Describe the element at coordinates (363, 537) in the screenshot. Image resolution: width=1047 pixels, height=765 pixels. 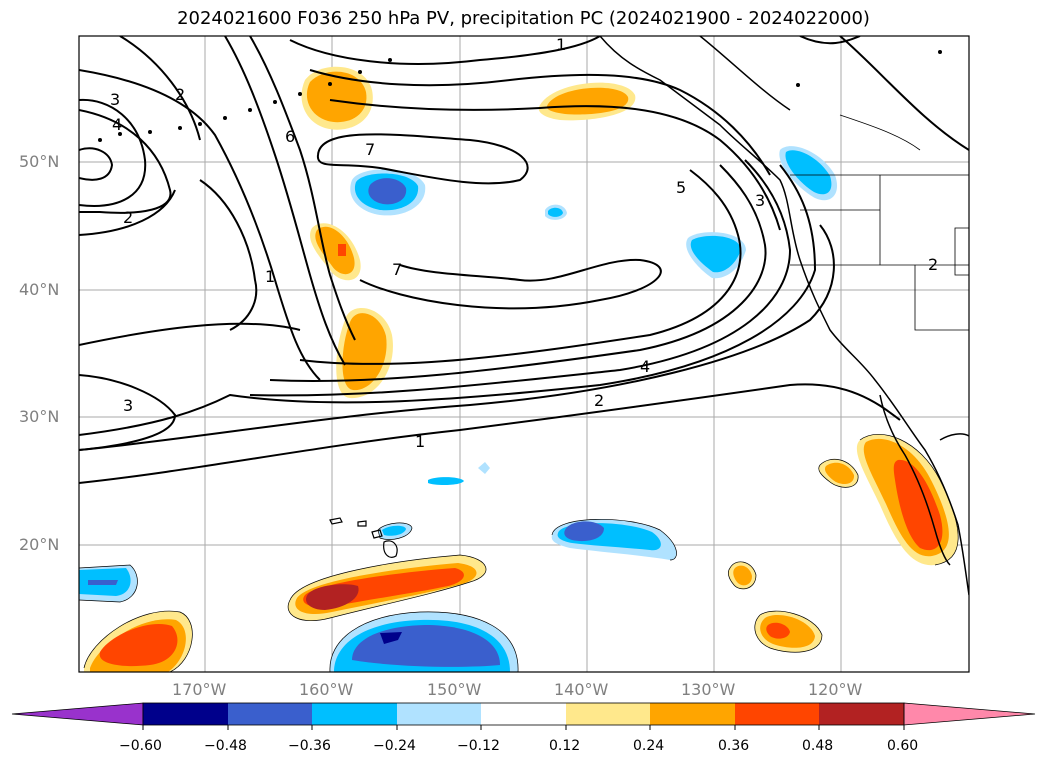
I see `hawaii-islands` at that location.